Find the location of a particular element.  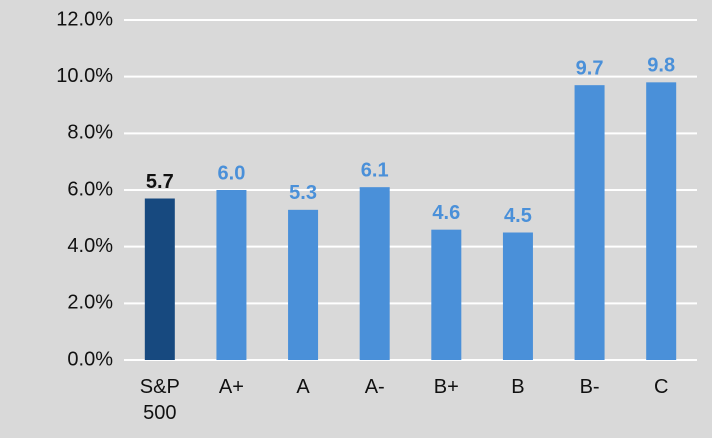

y-tick-label: 2.0% is located at coordinates (90, 303).